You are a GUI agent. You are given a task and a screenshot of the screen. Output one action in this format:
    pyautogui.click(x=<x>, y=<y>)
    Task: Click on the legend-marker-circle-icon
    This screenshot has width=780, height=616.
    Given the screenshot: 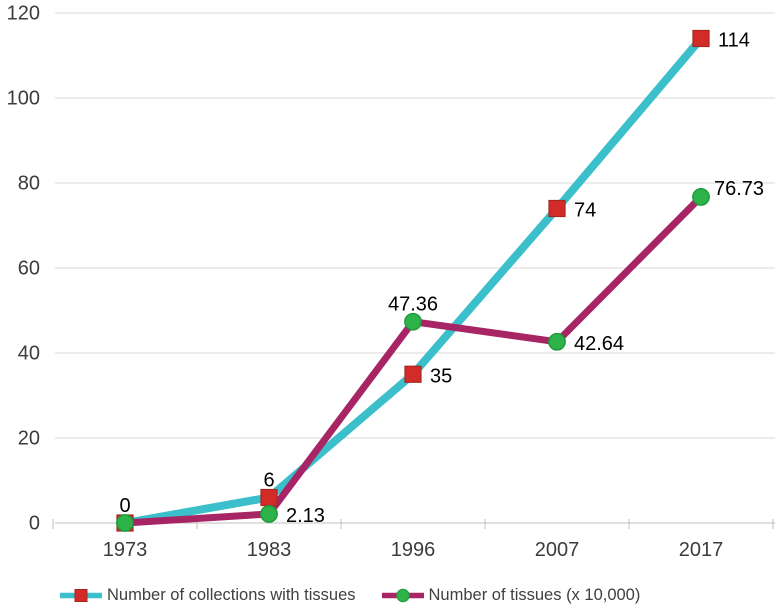 What is the action you would take?
    pyautogui.click(x=403, y=595)
    